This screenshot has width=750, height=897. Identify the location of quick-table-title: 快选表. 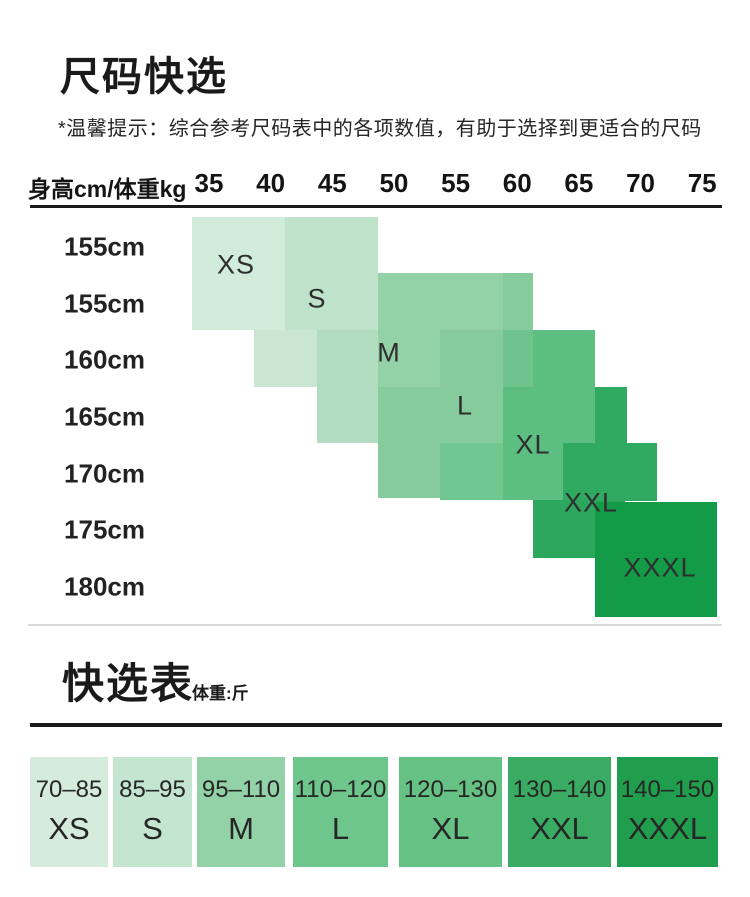
(128, 683).